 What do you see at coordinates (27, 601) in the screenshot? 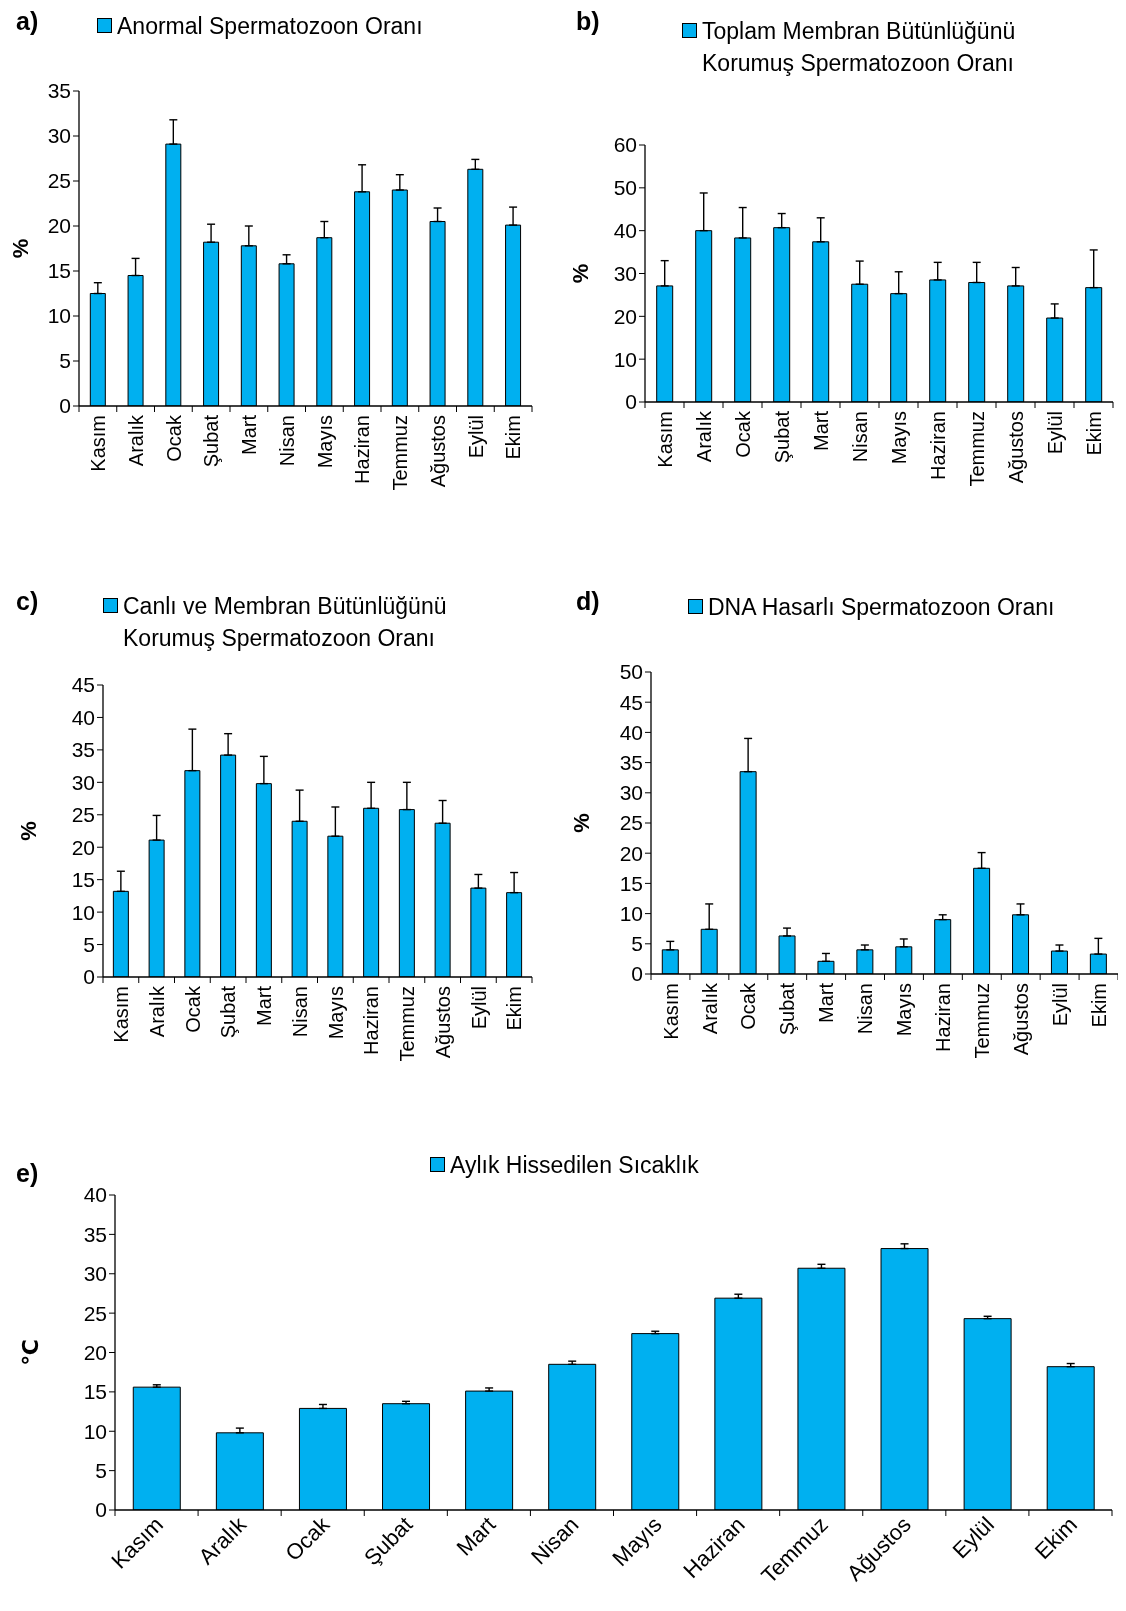
I see `chart-title: c)` at bounding box center [27, 601].